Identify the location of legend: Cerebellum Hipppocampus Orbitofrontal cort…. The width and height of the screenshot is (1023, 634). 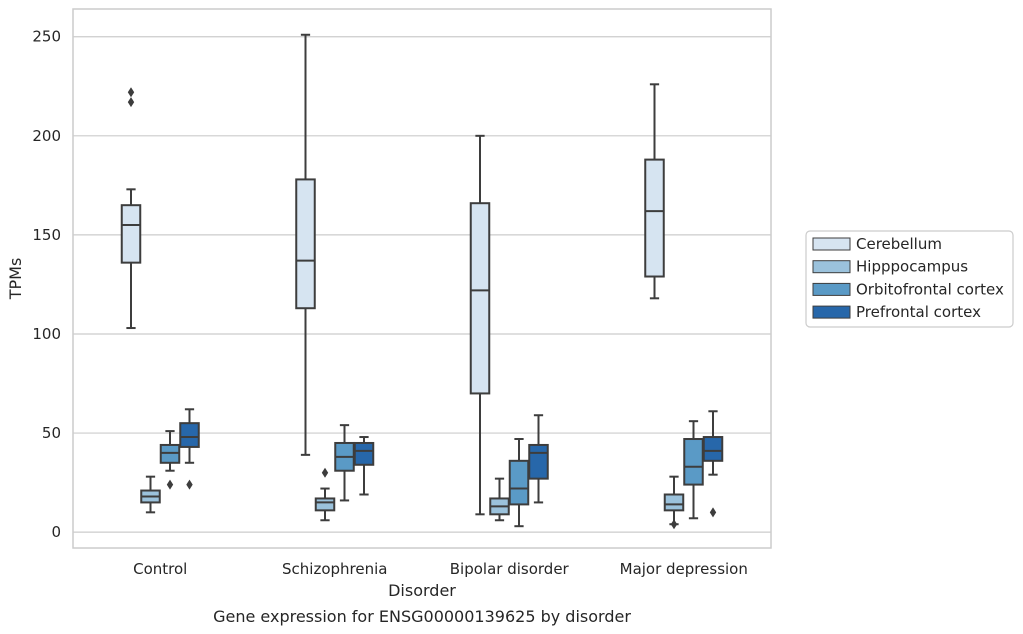
(909, 279).